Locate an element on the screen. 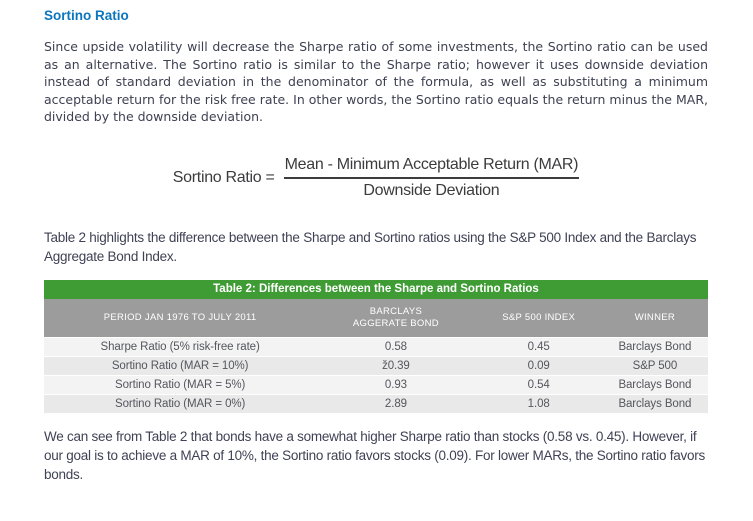  row-label: Sortino Ratio (MAR = 5%) is located at coordinates (180, 384).